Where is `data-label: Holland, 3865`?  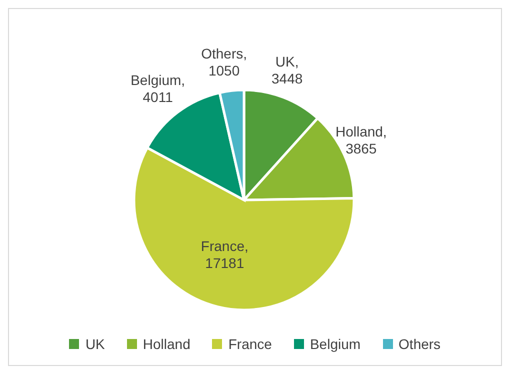 data-label: Holland, 3865 is located at coordinates (361, 139).